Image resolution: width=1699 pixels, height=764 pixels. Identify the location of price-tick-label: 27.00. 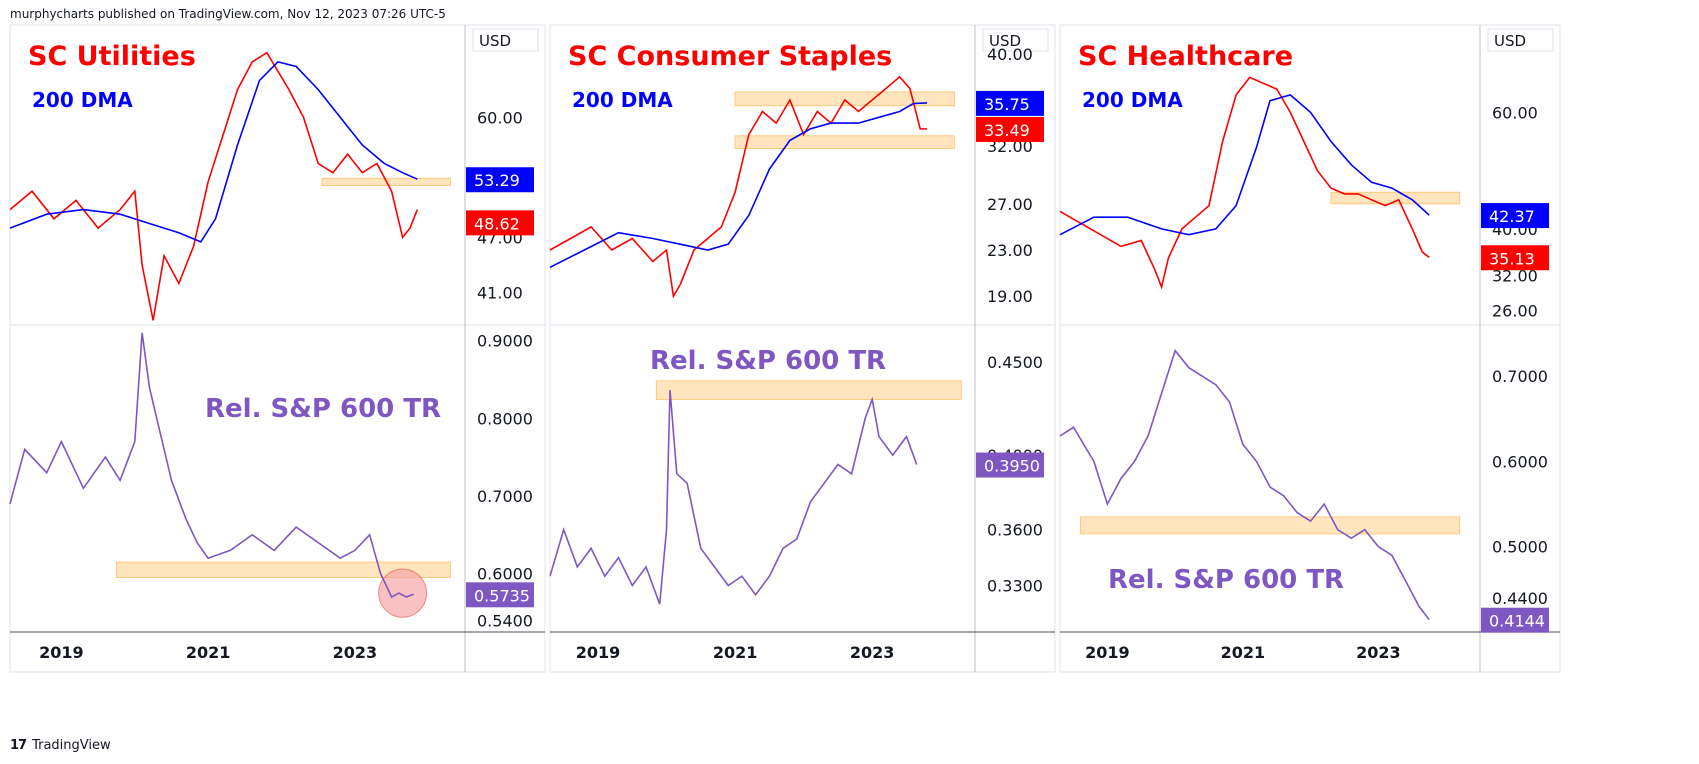
(1010, 204).